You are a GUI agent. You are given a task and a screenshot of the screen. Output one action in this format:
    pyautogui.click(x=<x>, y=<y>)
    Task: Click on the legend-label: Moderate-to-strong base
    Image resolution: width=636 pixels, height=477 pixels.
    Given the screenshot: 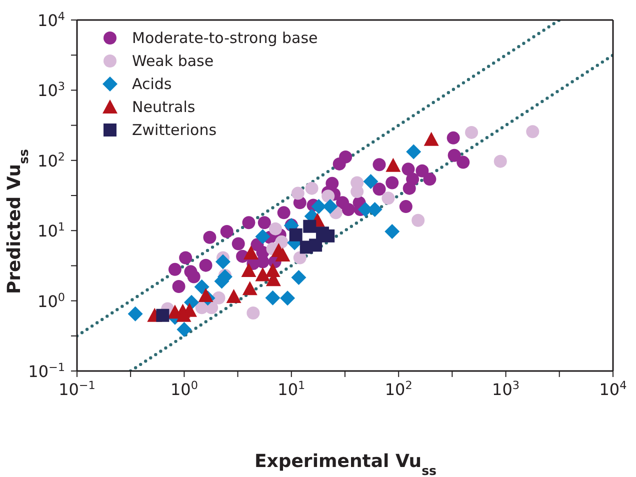 What is the action you would take?
    pyautogui.click(x=225, y=37)
    